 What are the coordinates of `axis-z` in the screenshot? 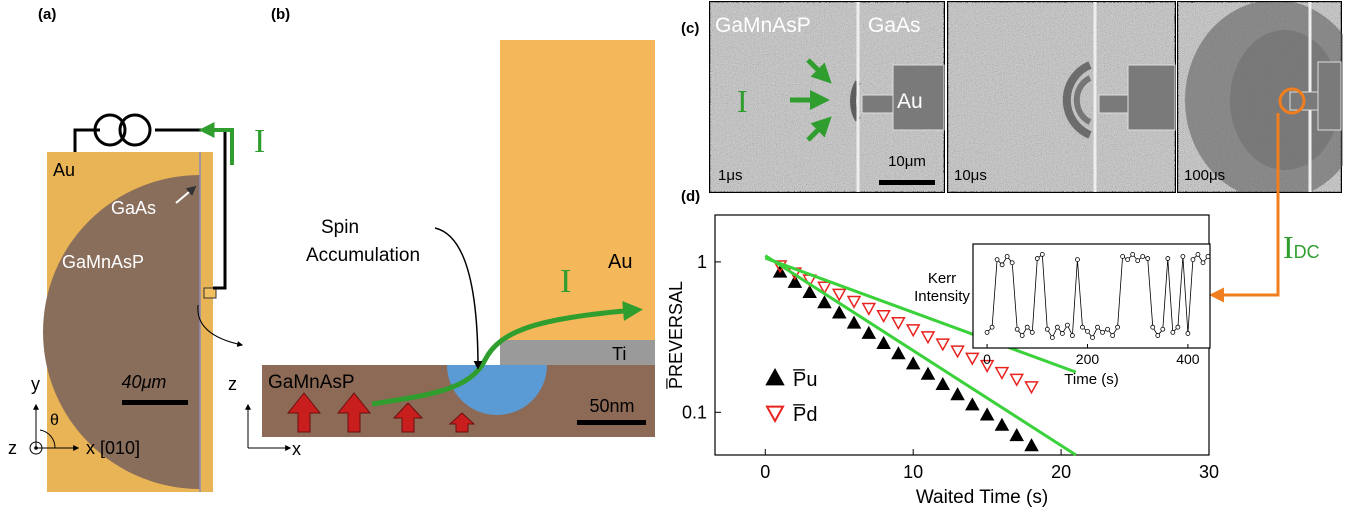 It's located at (36, 448).